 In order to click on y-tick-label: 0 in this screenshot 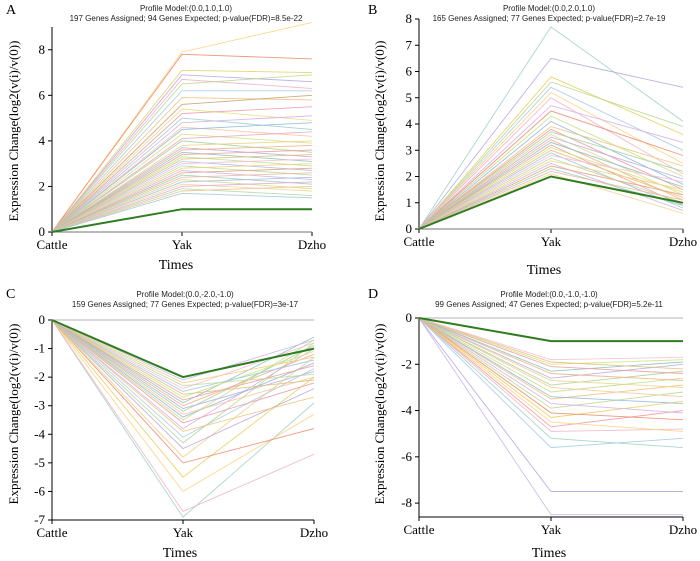, I will do `click(42, 319)`.